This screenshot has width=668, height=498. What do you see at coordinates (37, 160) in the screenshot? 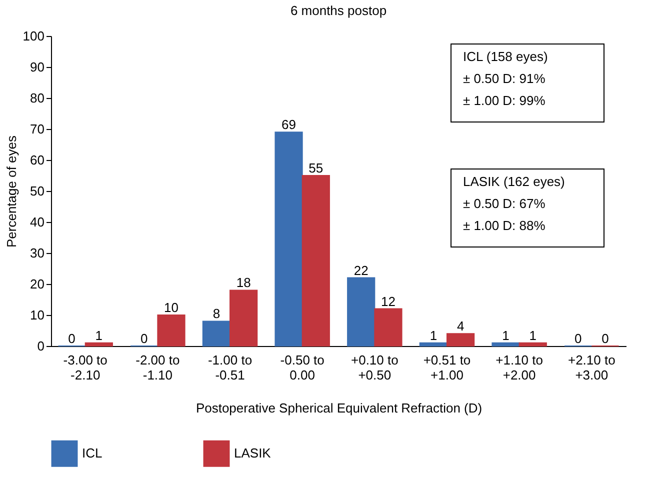
I see `y-tick-label: 60` at bounding box center [37, 160].